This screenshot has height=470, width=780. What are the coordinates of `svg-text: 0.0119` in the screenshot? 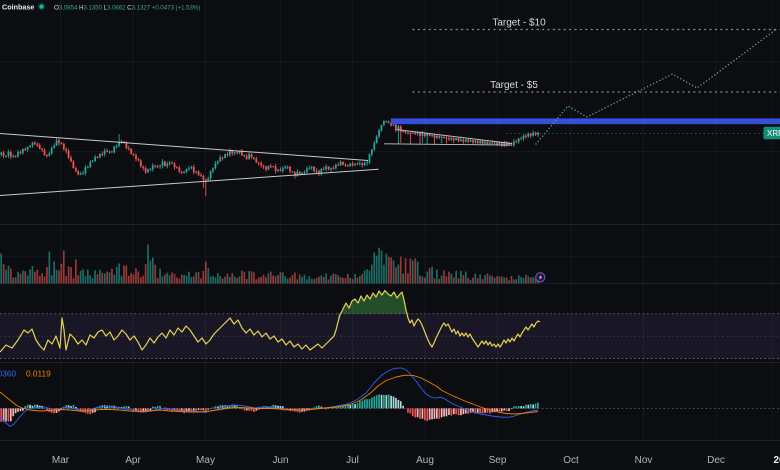 It's located at (38, 374).